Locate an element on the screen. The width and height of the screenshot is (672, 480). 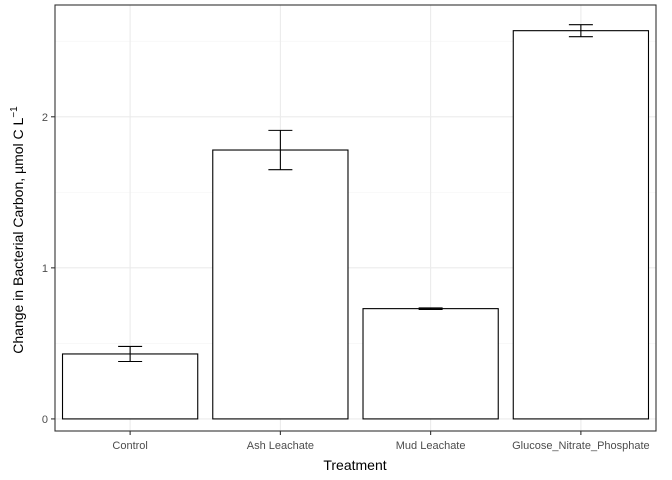
y-axis-title: Change in Bacterial Carbon, µmol C L−1 is located at coordinates (17, 230).